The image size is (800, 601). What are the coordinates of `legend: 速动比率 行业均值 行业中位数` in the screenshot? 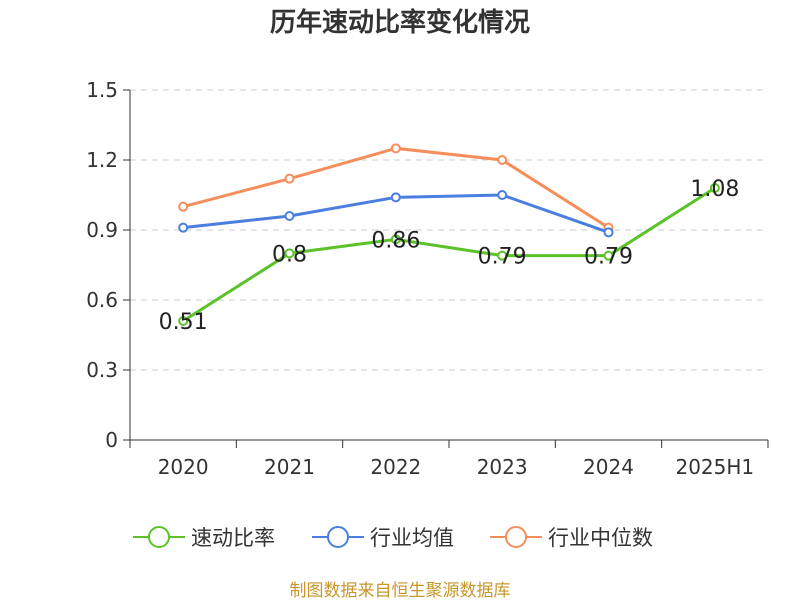 It's located at (400, 537).